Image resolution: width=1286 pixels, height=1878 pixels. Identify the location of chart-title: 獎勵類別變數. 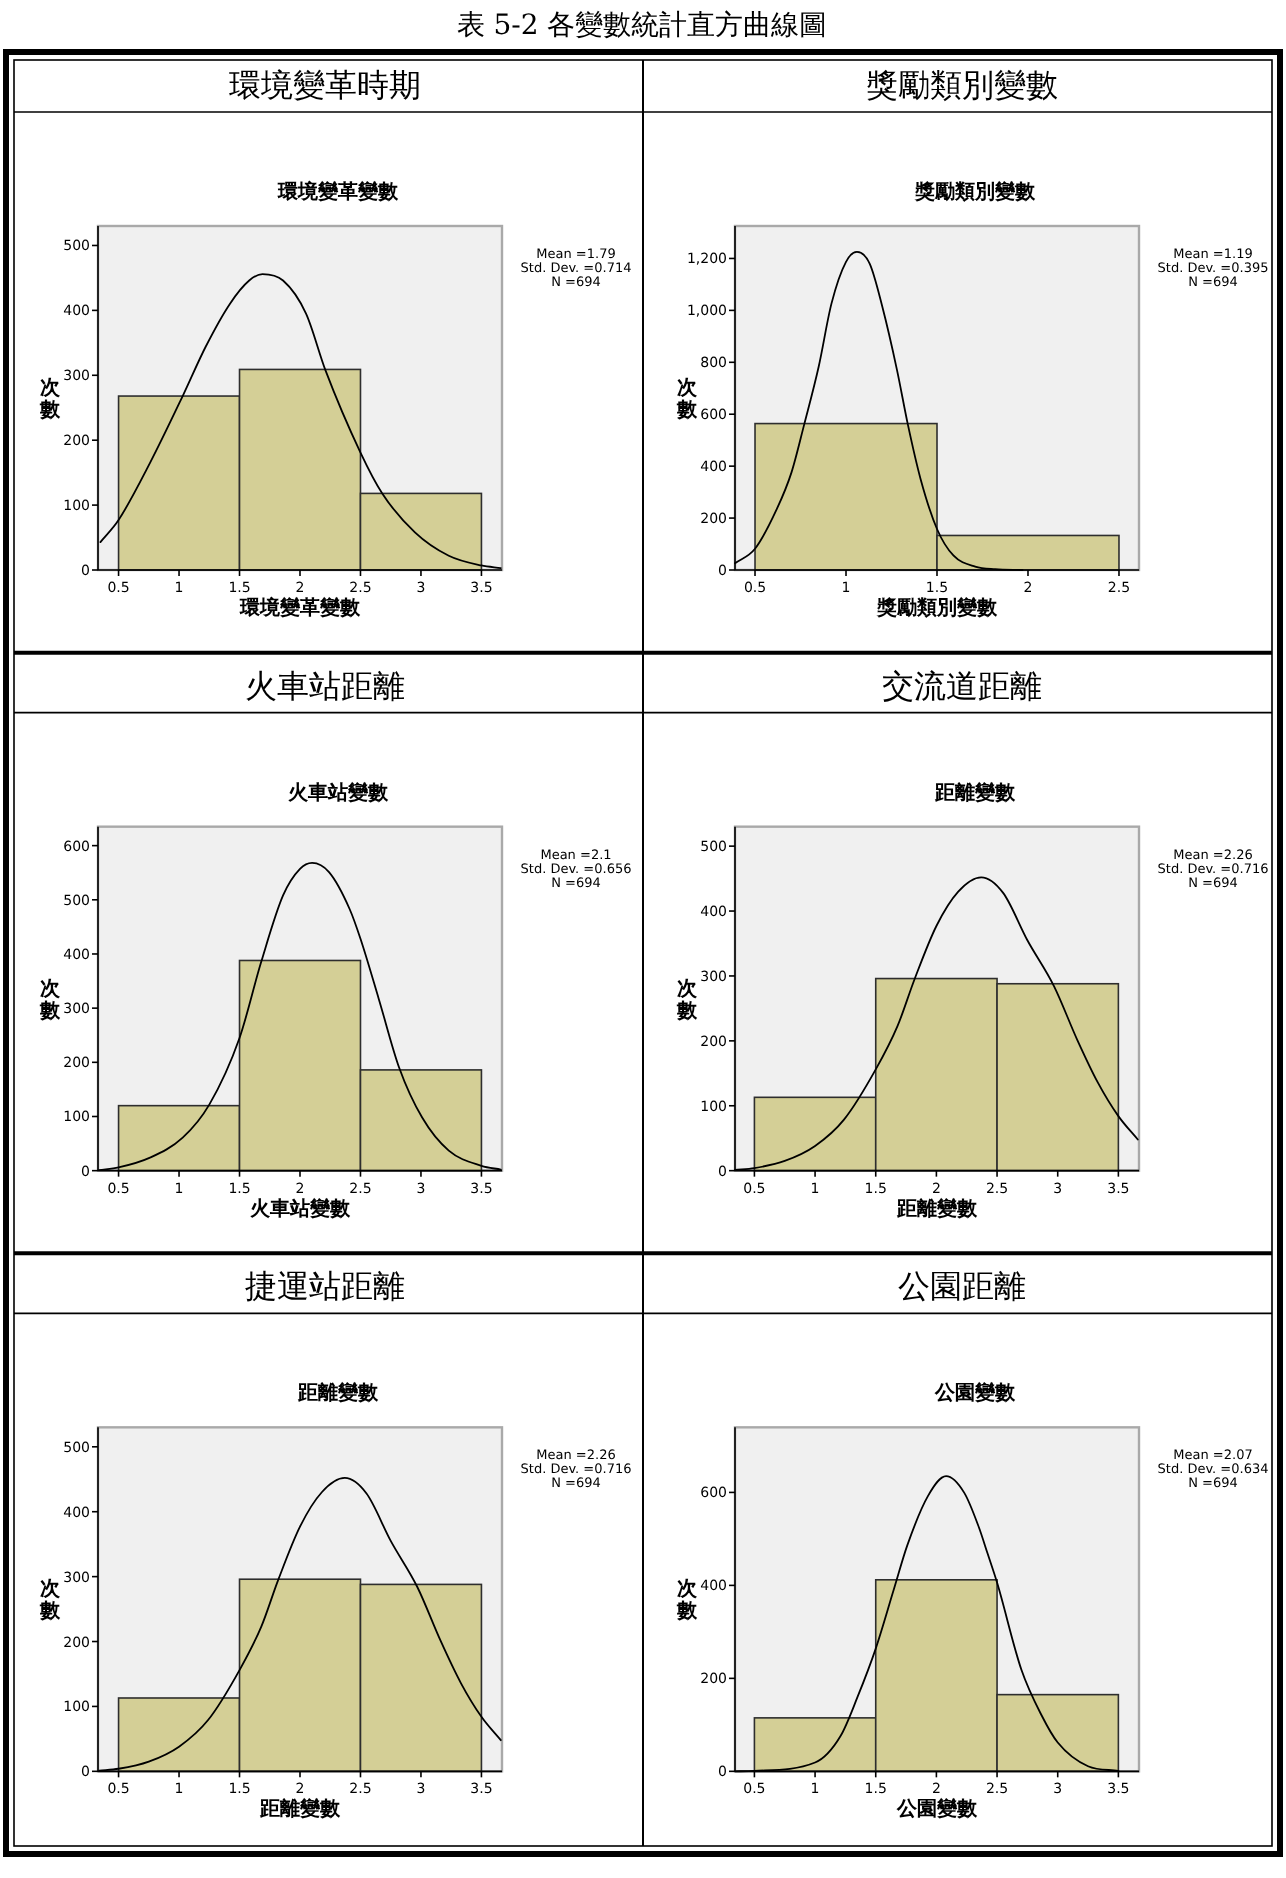
(961, 85).